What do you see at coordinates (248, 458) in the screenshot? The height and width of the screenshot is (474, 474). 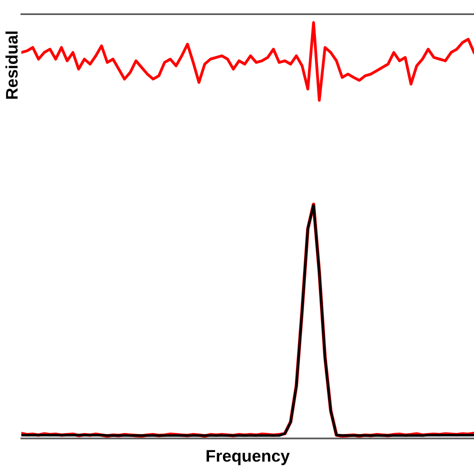 I see `x-axis-title: Frequency` at bounding box center [248, 458].